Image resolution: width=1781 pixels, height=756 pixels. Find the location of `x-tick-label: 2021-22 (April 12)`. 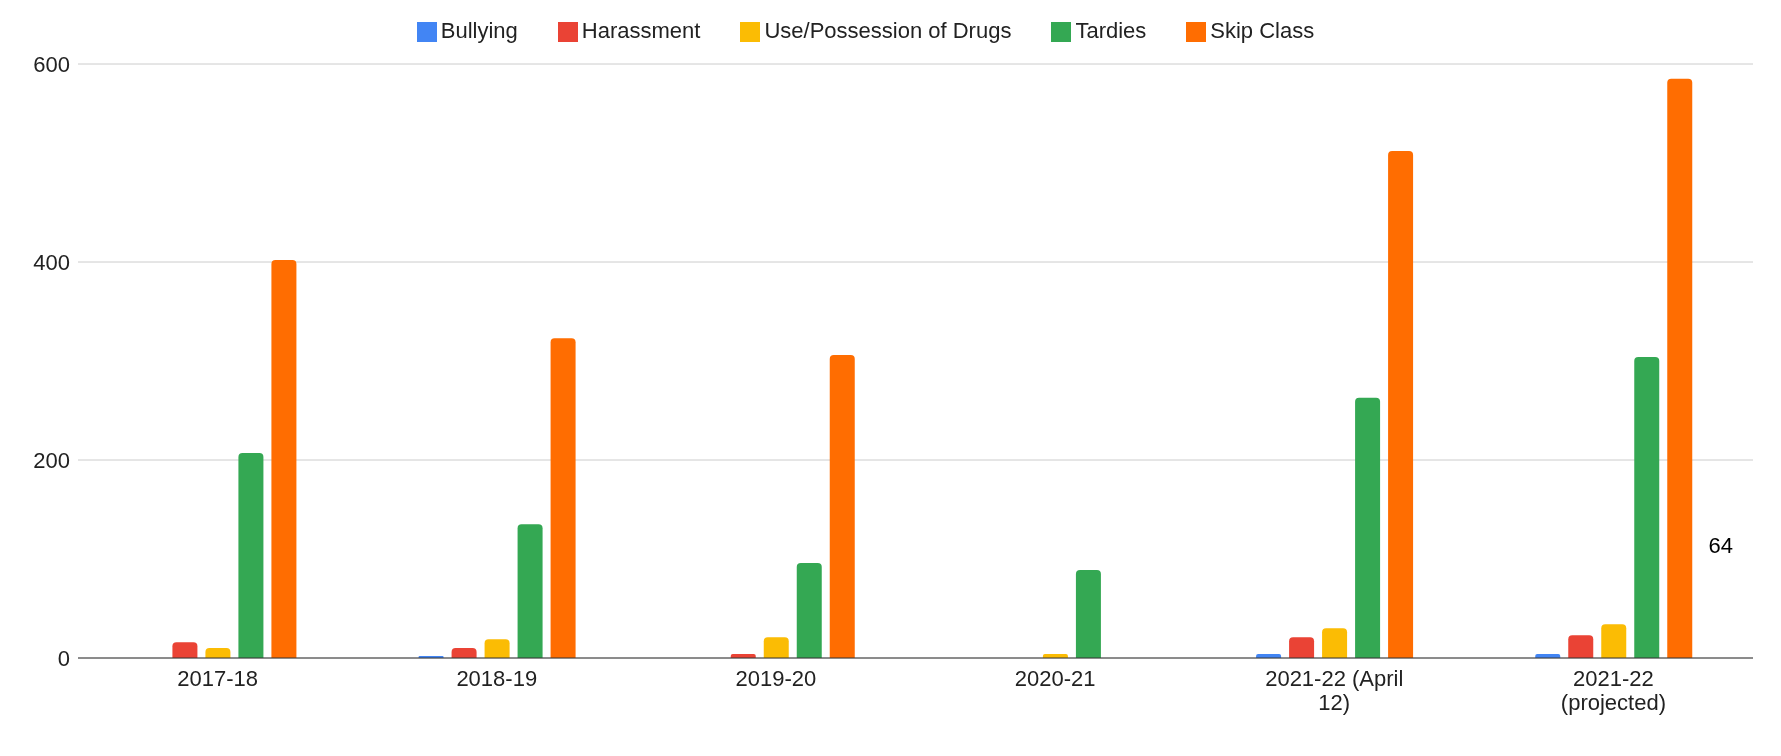

x-tick-label: 2021-22 (April 12) is located at coordinates (1334, 690).